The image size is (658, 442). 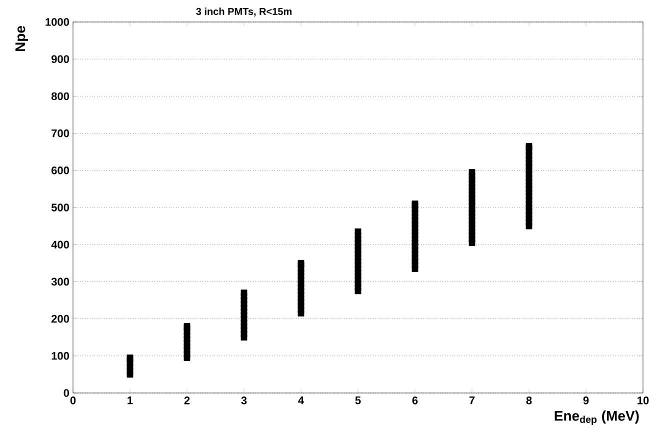 What do you see at coordinates (60, 318) in the screenshot?
I see `y-tick-label: 200` at bounding box center [60, 318].